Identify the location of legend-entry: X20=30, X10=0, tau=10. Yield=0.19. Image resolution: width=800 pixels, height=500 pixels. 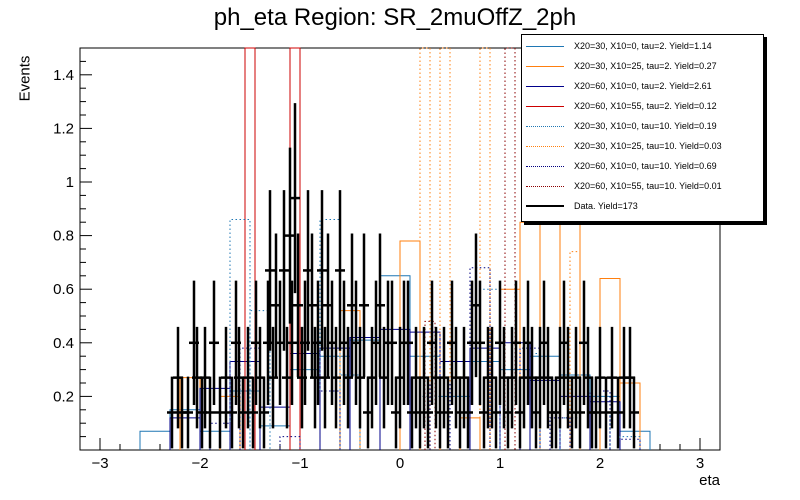
(621, 126).